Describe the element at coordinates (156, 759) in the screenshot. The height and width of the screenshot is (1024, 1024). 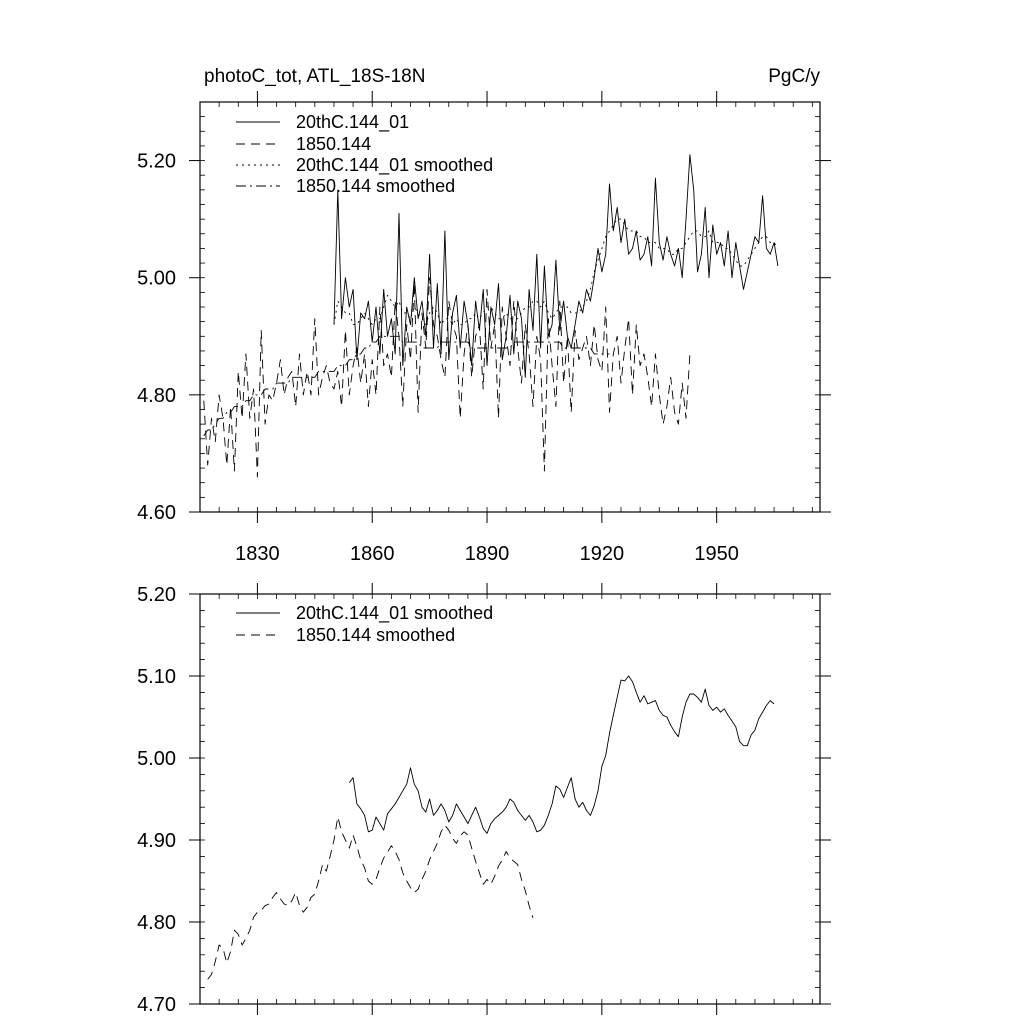
I see `bottom-y-tick-label: 5.00` at that location.